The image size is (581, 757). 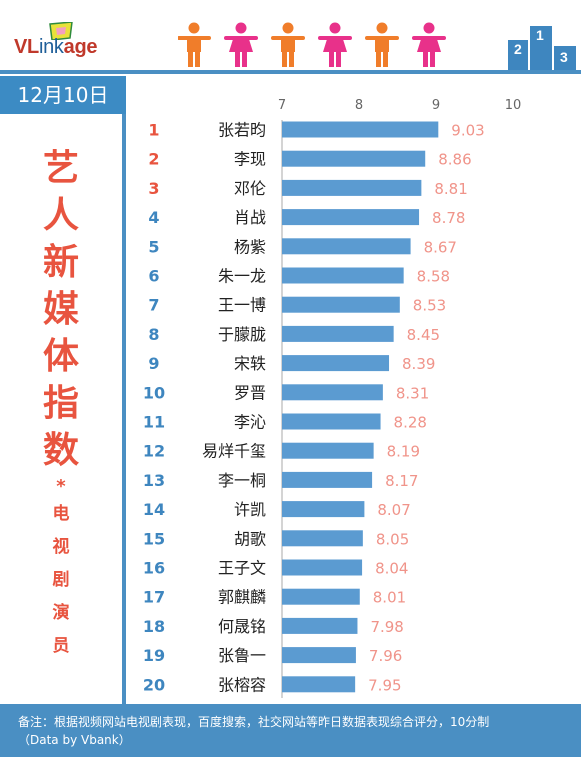 What do you see at coordinates (242, 480) in the screenshot?
I see `category-label: 李一桐` at bounding box center [242, 480].